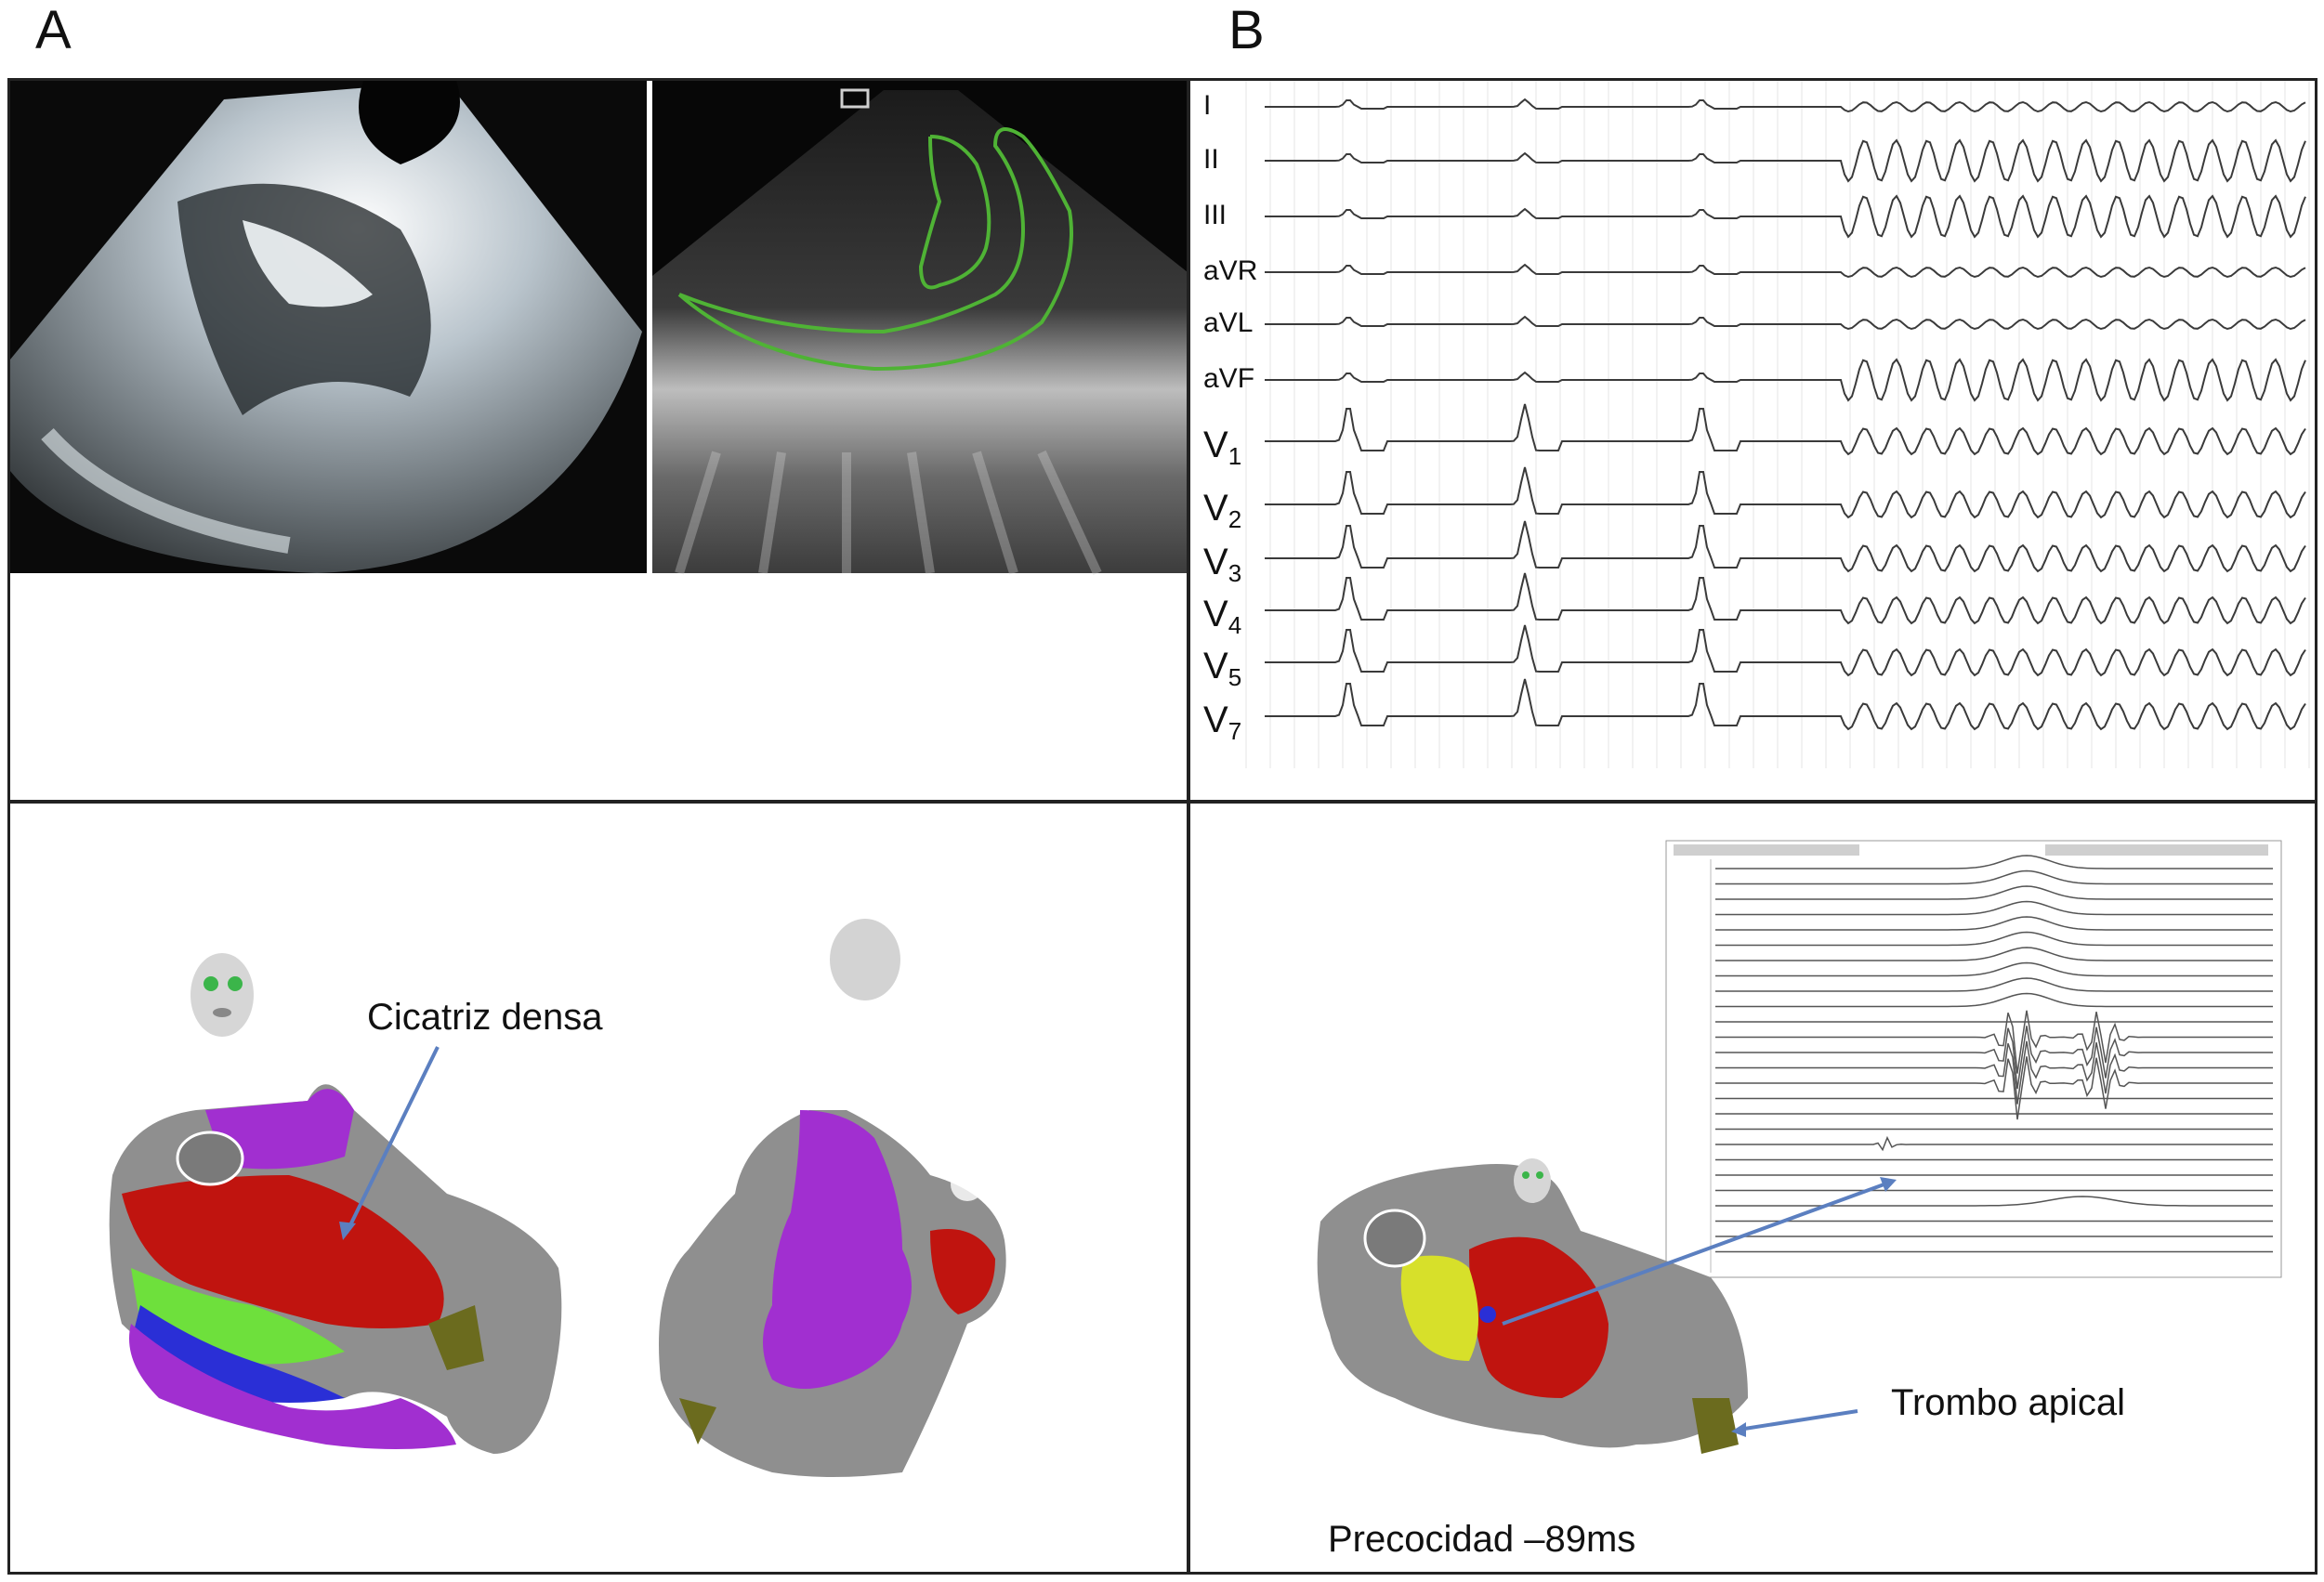 The image size is (2324, 1582). What do you see at coordinates (1246, 30) in the screenshot?
I see `panel-letter-b: B` at bounding box center [1246, 30].